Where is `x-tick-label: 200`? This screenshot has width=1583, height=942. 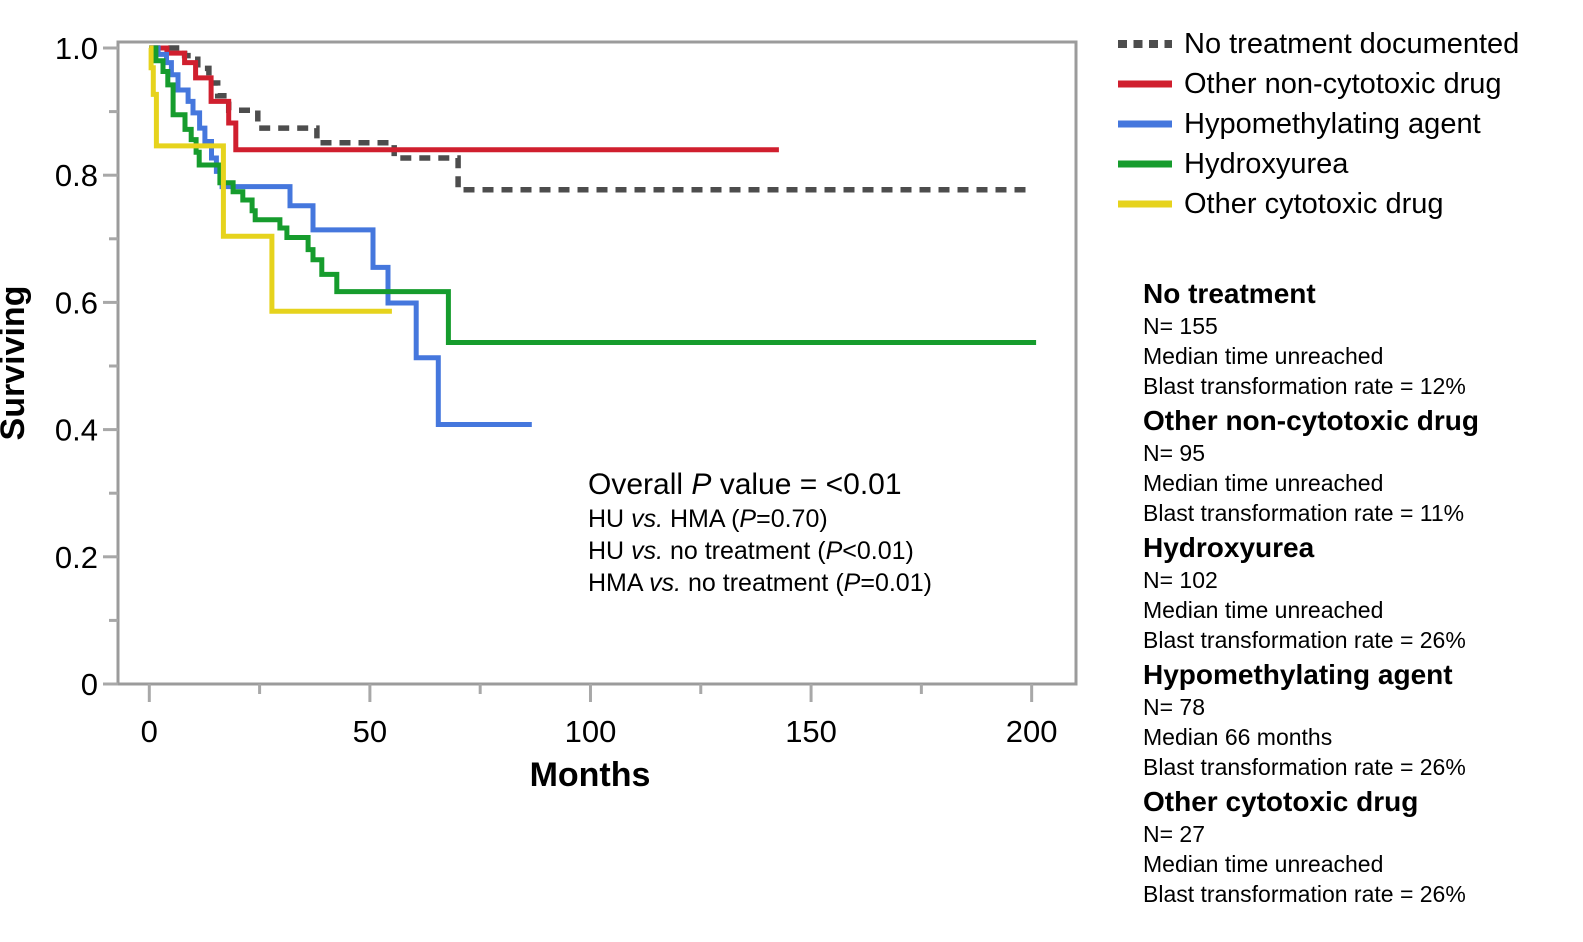
x-tick-label: 200 is located at coordinates (1032, 731).